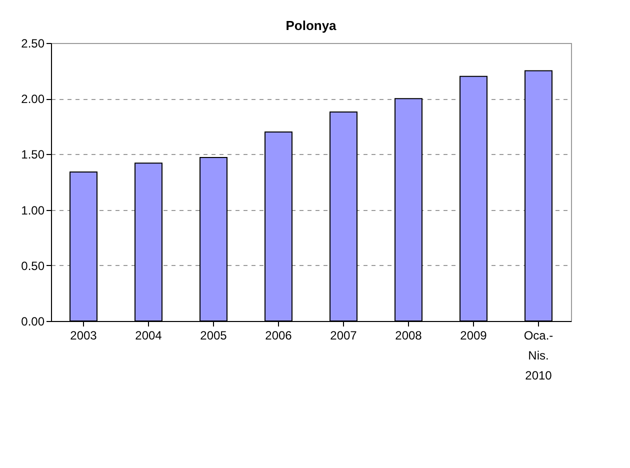 Image resolution: width=630 pixels, height=468 pixels. I want to click on y-tick-label: 2.50, so click(33, 43).